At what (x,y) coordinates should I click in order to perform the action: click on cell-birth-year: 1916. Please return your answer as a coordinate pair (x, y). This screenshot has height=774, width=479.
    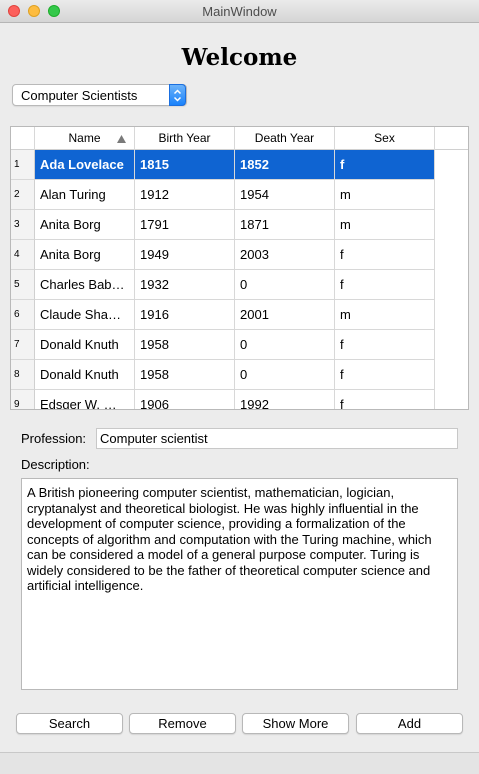
    Looking at the image, I should click on (185, 315).